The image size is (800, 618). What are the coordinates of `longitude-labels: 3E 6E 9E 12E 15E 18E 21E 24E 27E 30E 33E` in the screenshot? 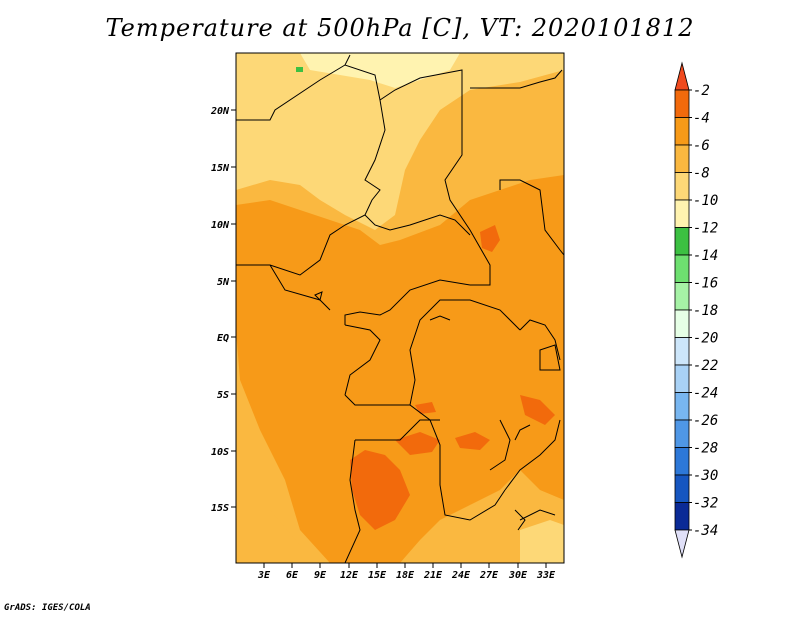 It's located at (406, 575).